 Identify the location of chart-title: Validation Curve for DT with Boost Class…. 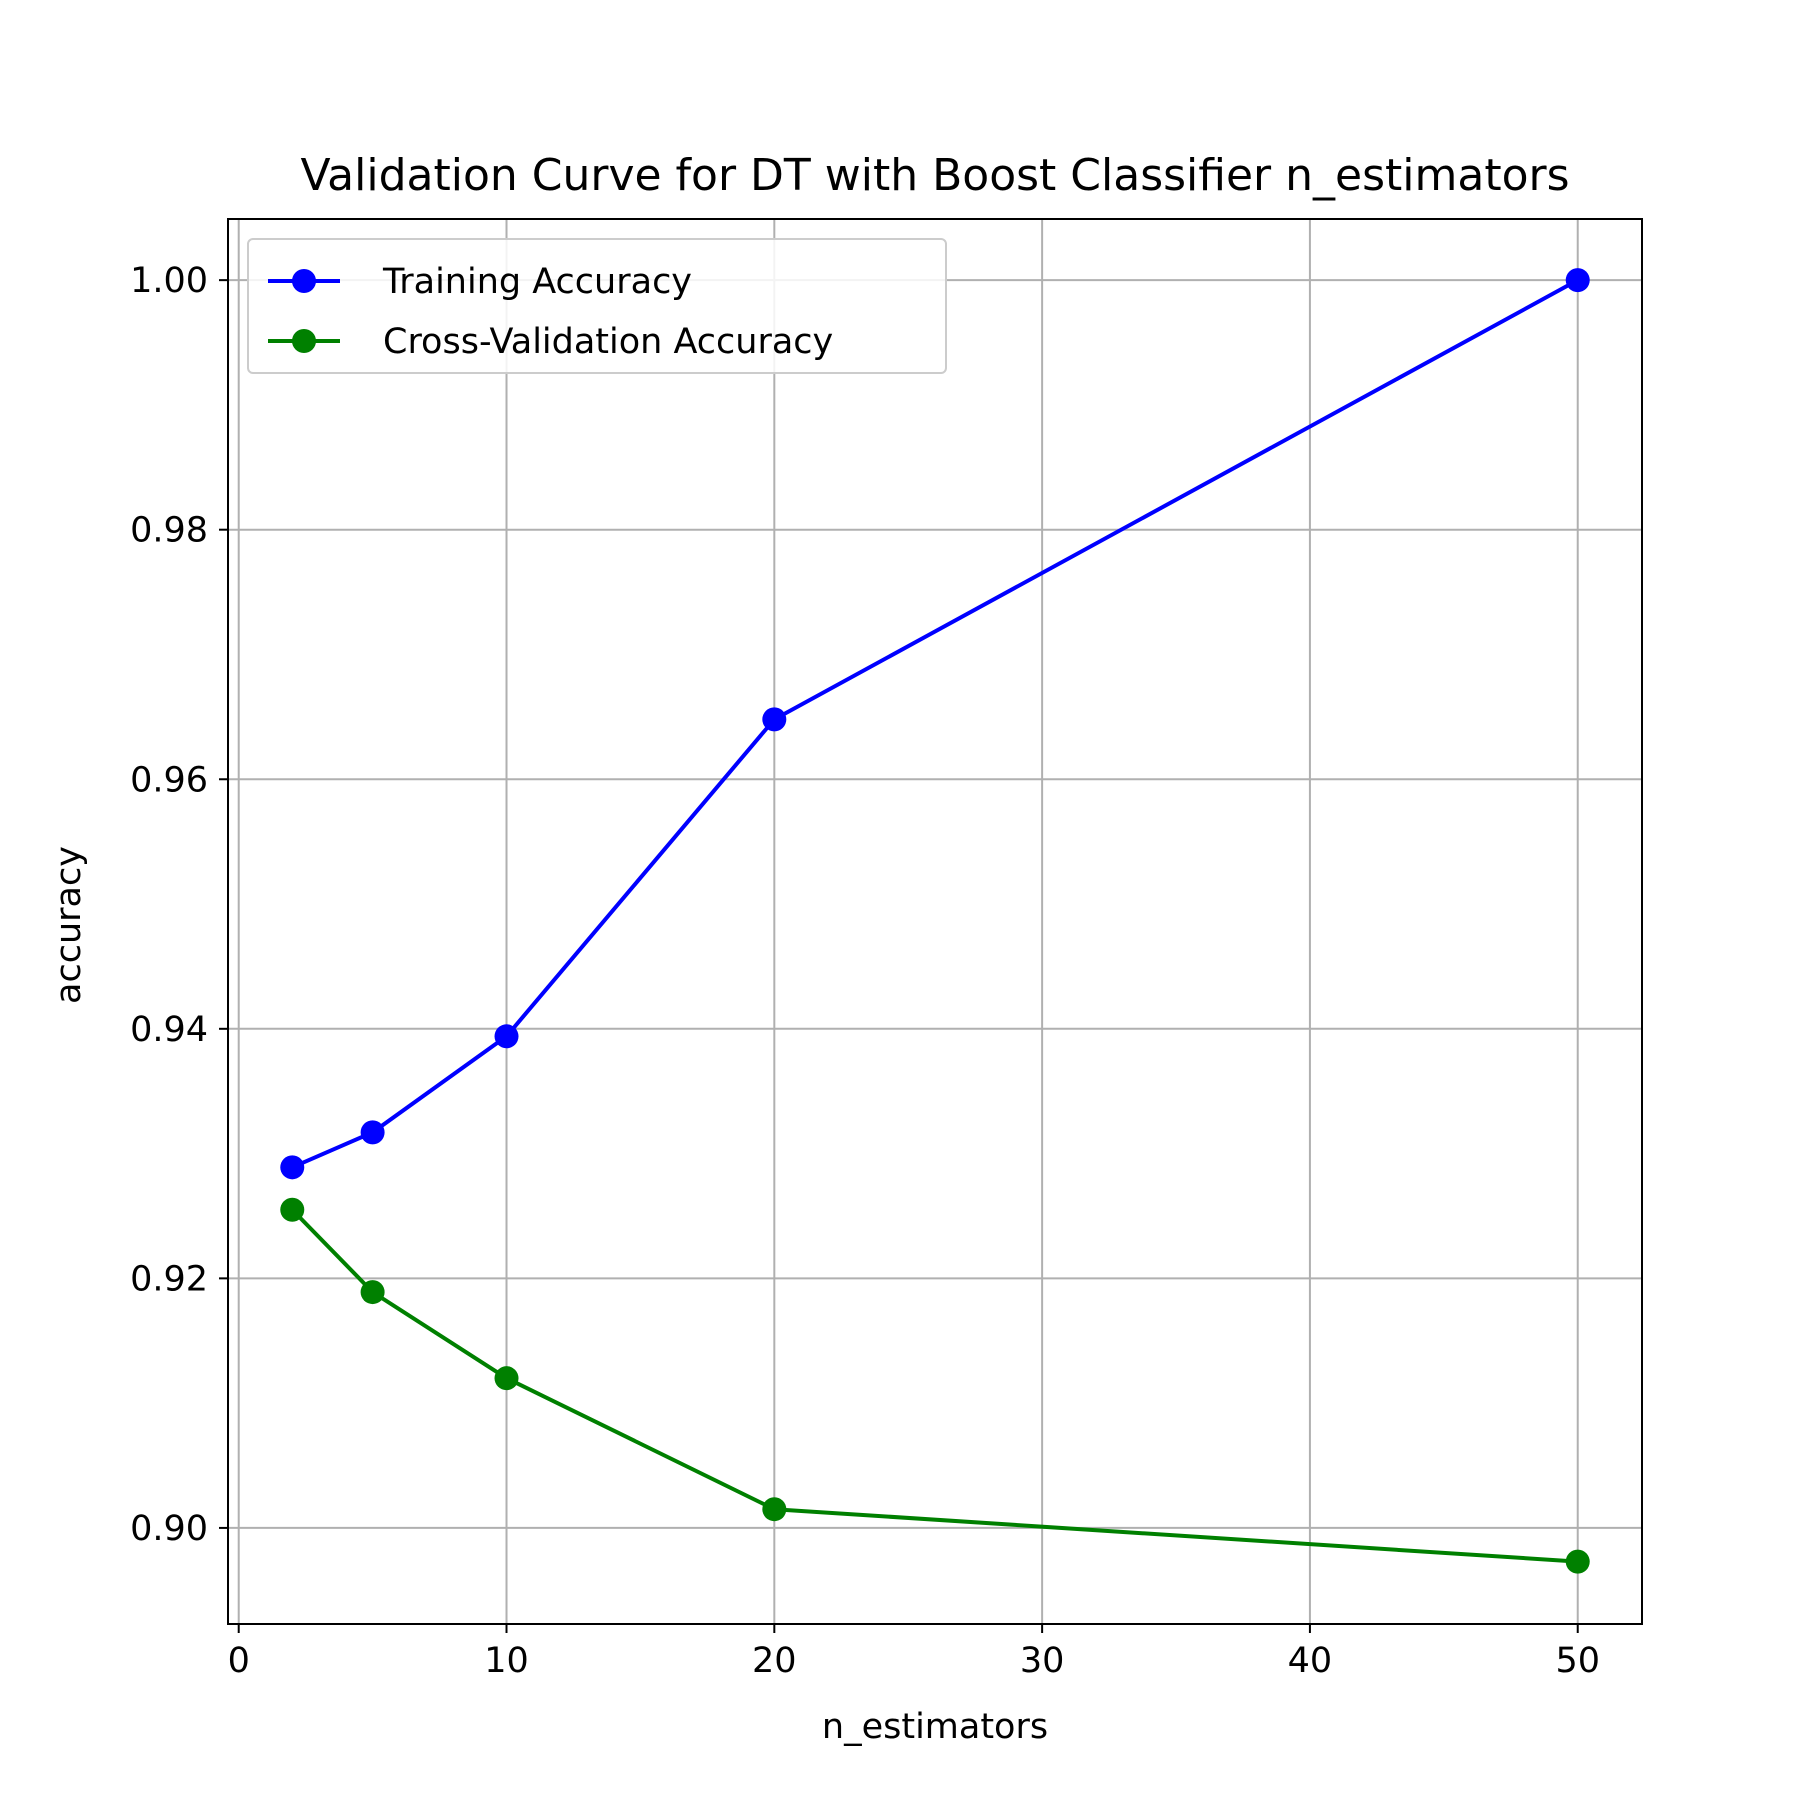
(934, 175).